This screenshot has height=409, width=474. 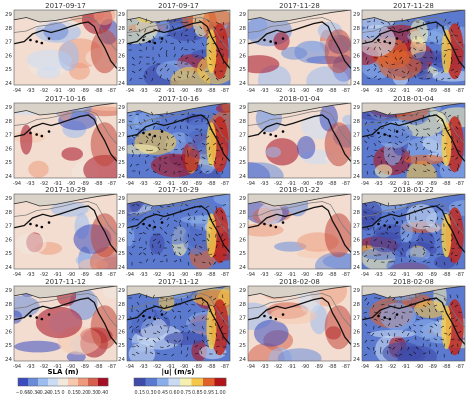 What do you see at coordinates (242, 199) in the screenshot?
I see `y-tick-label: 29` at bounding box center [242, 199].